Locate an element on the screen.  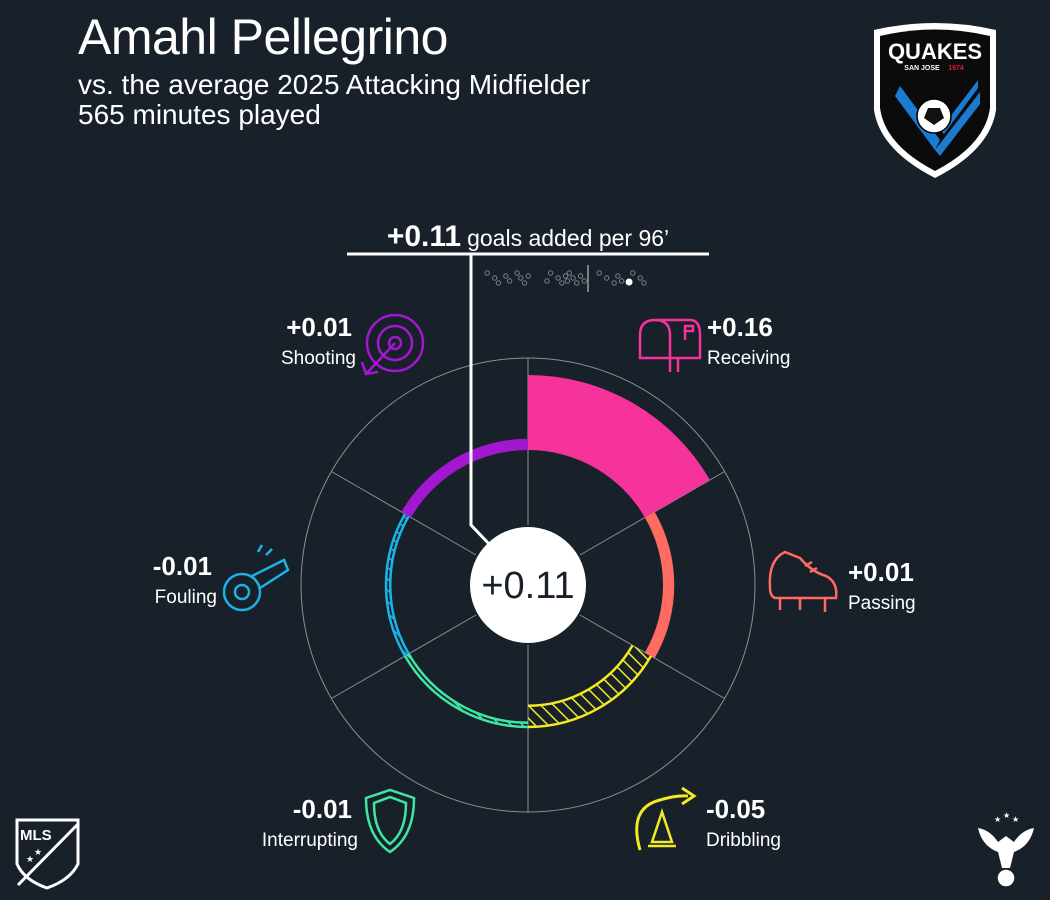
mls-logo: MLS ★ ★ is located at coordinates (47, 854).